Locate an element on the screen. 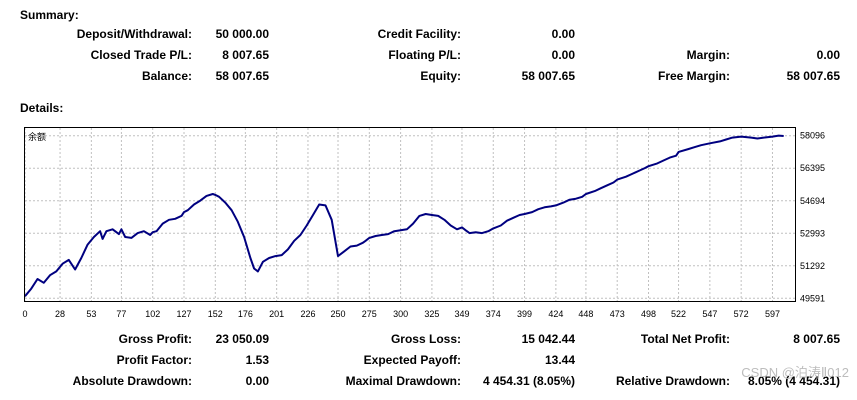 The height and width of the screenshot is (400, 857). gross-profit-value: 23 050.09 is located at coordinates (242, 339).